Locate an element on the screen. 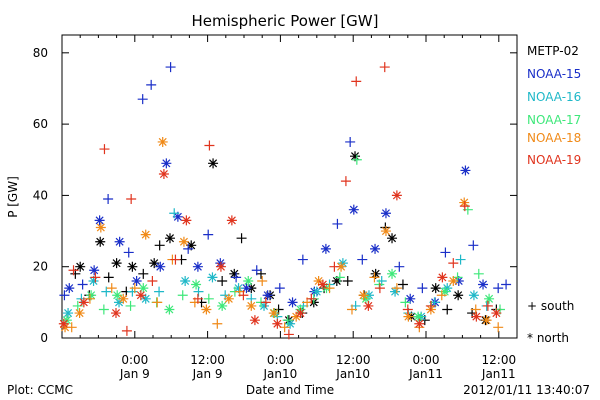 The width and height of the screenshot is (600, 400). footer-timestamp: 2012/01/11 13:40:07 is located at coordinates (526, 390).